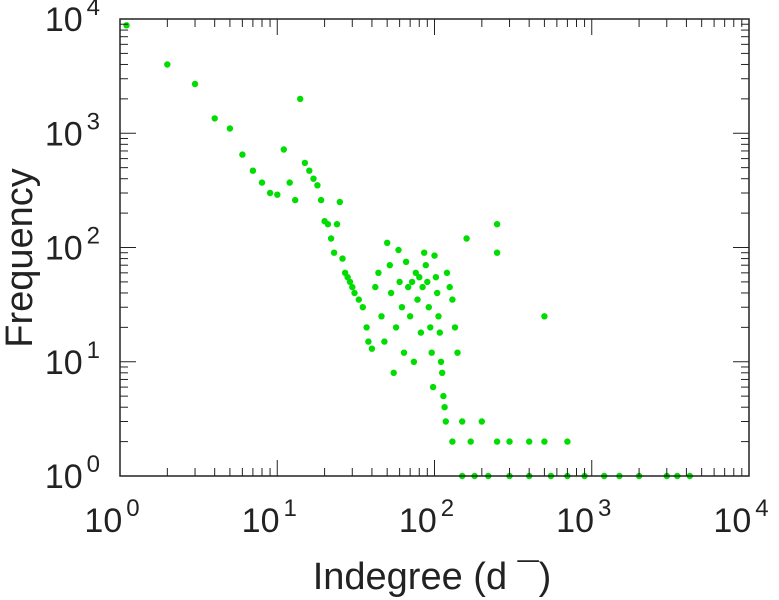  What do you see at coordinates (72, 245) in the screenshot?
I see `y-tick-label: 10 2` at bounding box center [72, 245].